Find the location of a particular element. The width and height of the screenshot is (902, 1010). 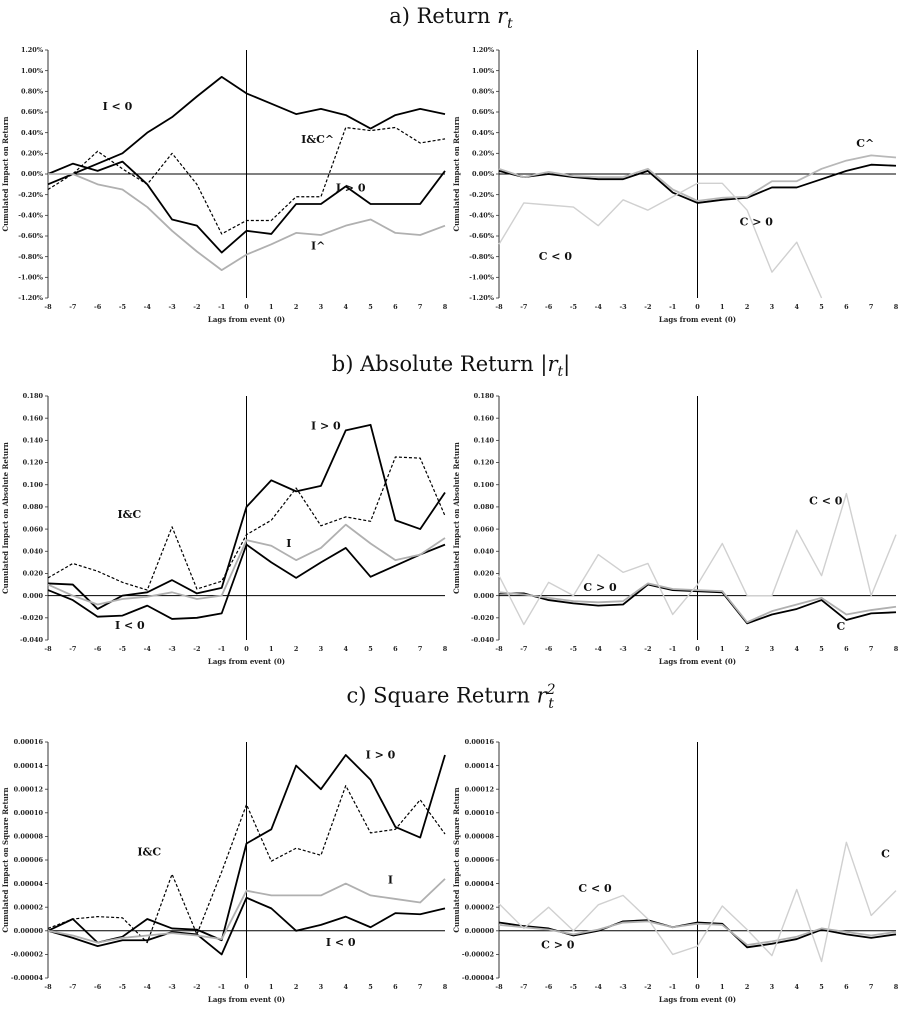

y-tick-label: 0.00006 is located at coordinates (480, 860).